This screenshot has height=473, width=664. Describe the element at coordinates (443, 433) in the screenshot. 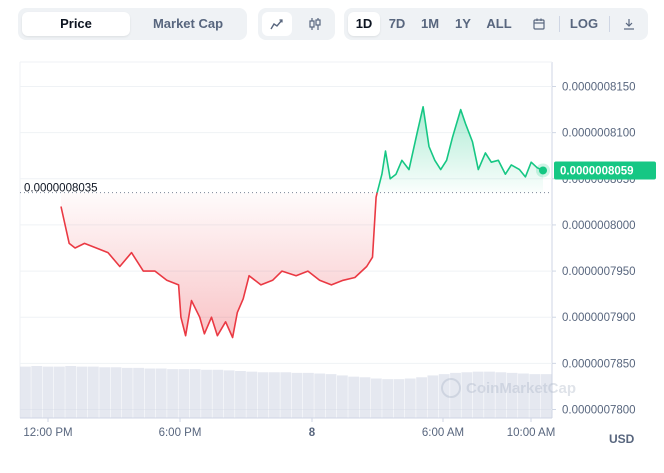

I see `x-tick-label: 6:00 AM` at that location.